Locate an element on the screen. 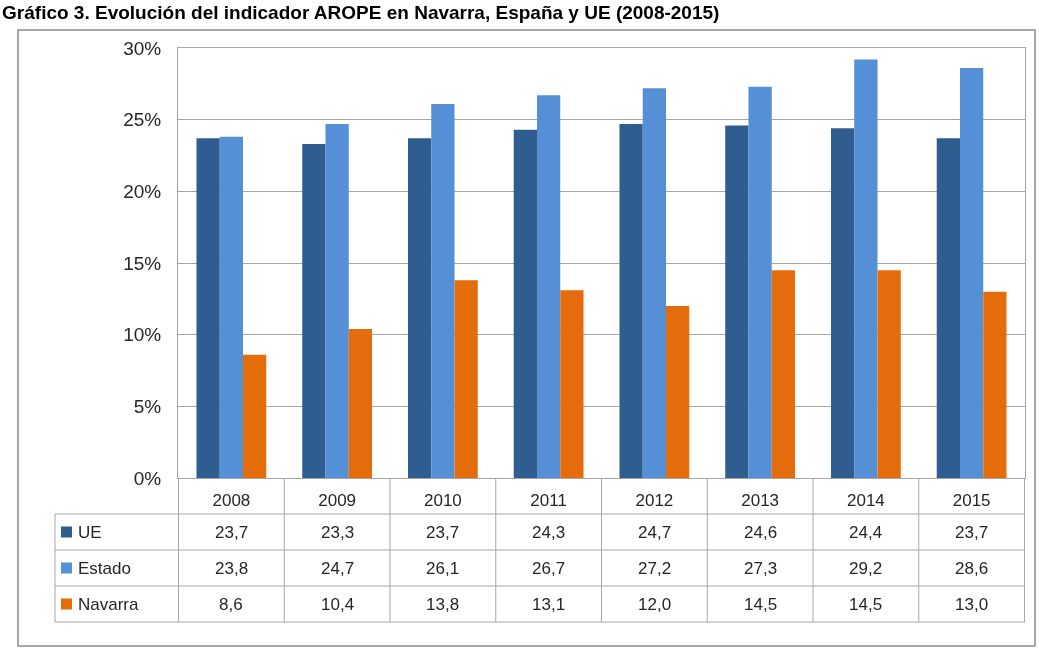 Image resolution: width=1039 pixels, height=648 pixels. data-label: 24,6 is located at coordinates (761, 532).